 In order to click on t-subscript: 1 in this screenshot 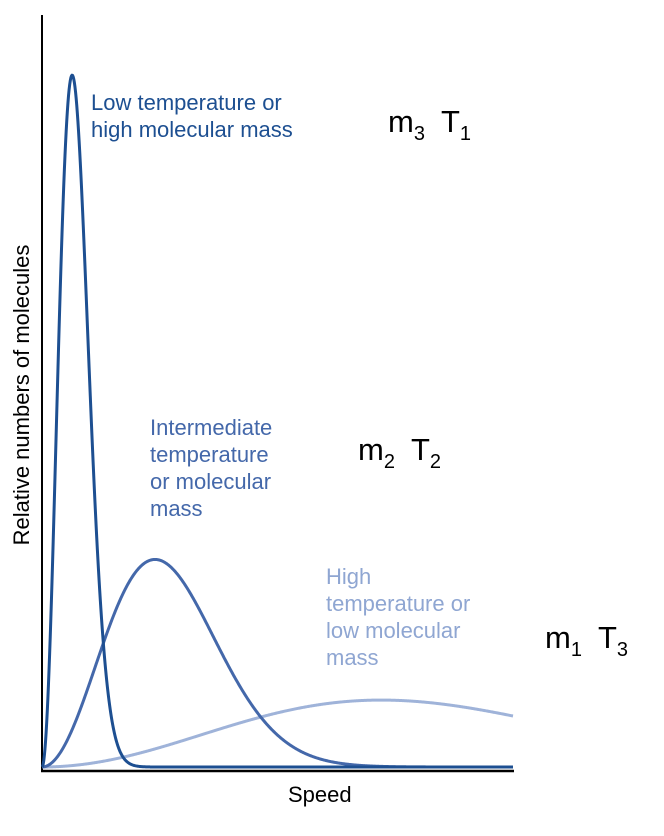, I will do `click(465, 134)`.